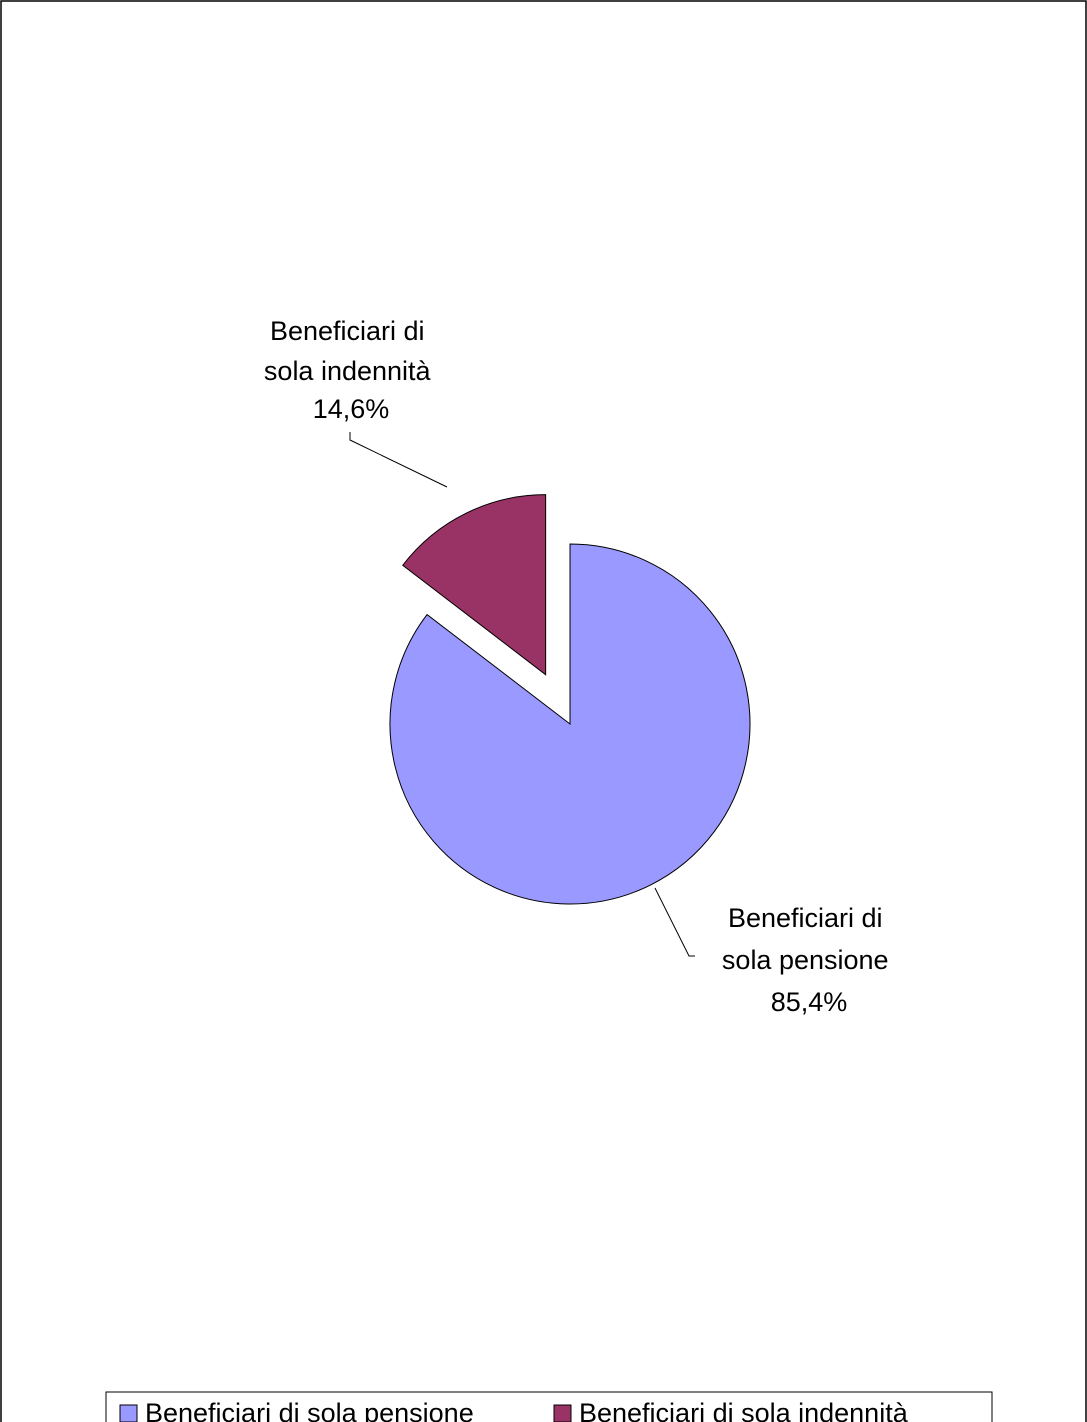 The height and width of the screenshot is (1422, 1087). Describe the element at coordinates (128, 1413) in the screenshot. I see `legend-swatch-pension` at that location.